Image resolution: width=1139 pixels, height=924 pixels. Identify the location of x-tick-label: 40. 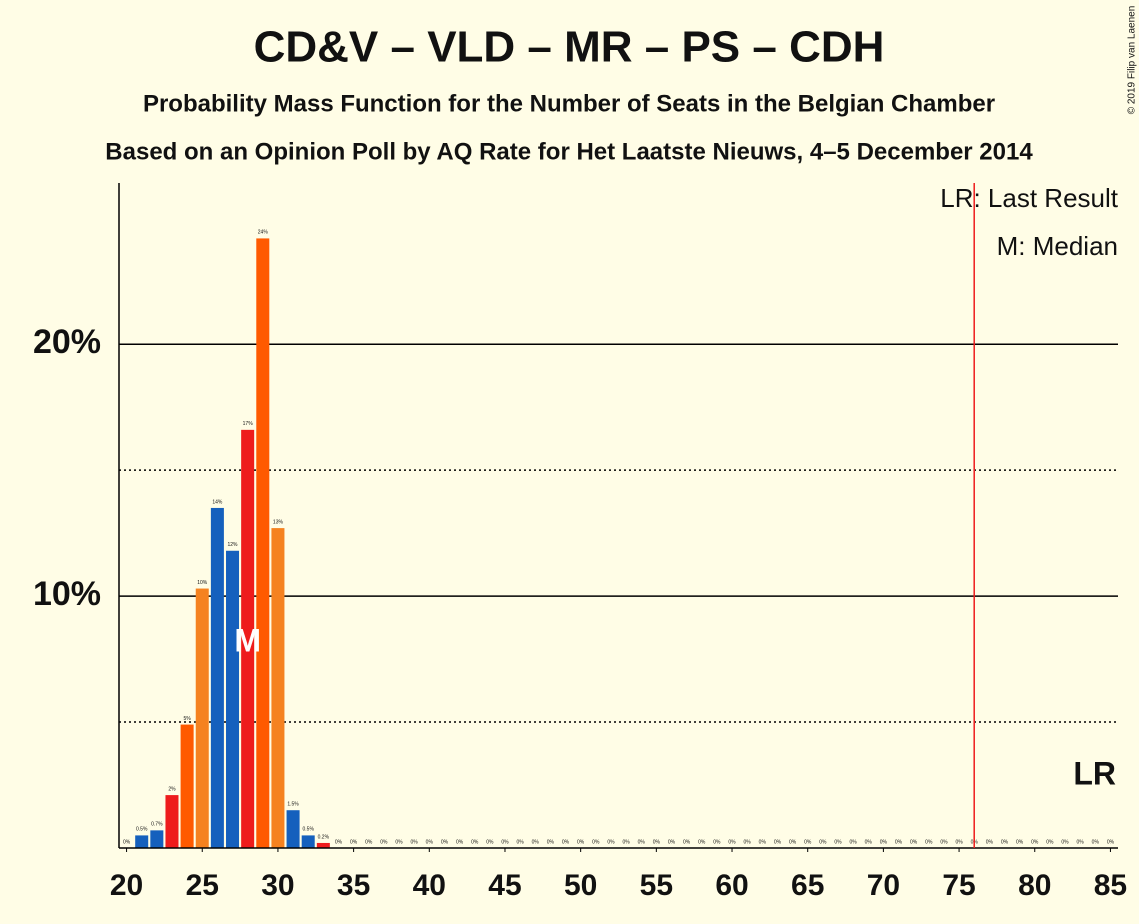
(429, 885).